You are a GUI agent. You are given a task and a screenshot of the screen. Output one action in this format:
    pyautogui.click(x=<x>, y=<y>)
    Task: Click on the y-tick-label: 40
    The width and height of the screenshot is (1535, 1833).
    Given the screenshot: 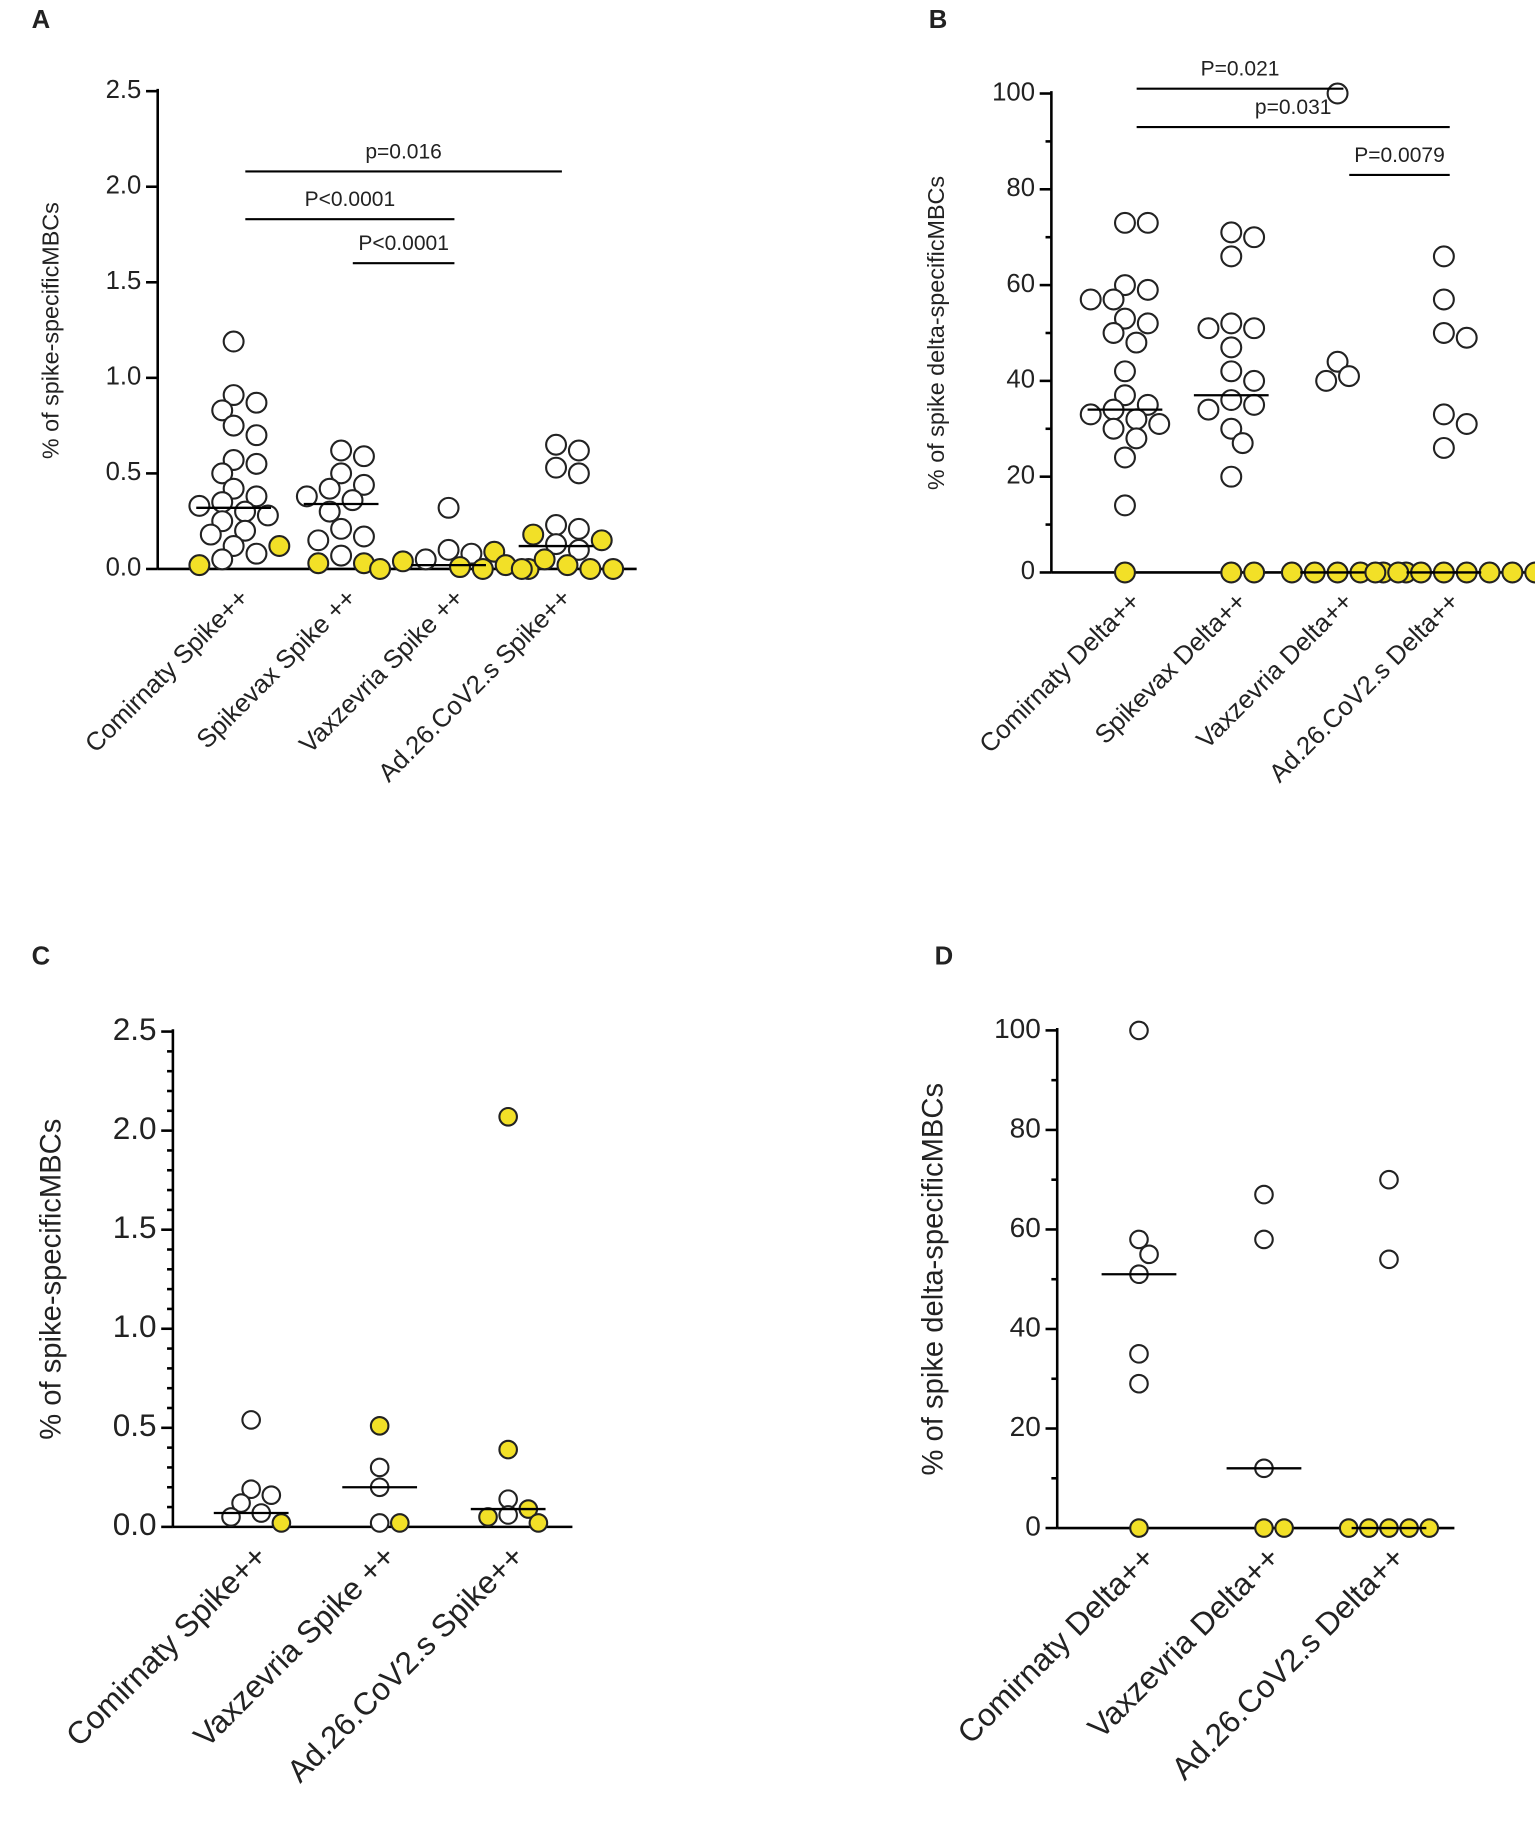 What is the action you would take?
    pyautogui.click(x=1020, y=380)
    